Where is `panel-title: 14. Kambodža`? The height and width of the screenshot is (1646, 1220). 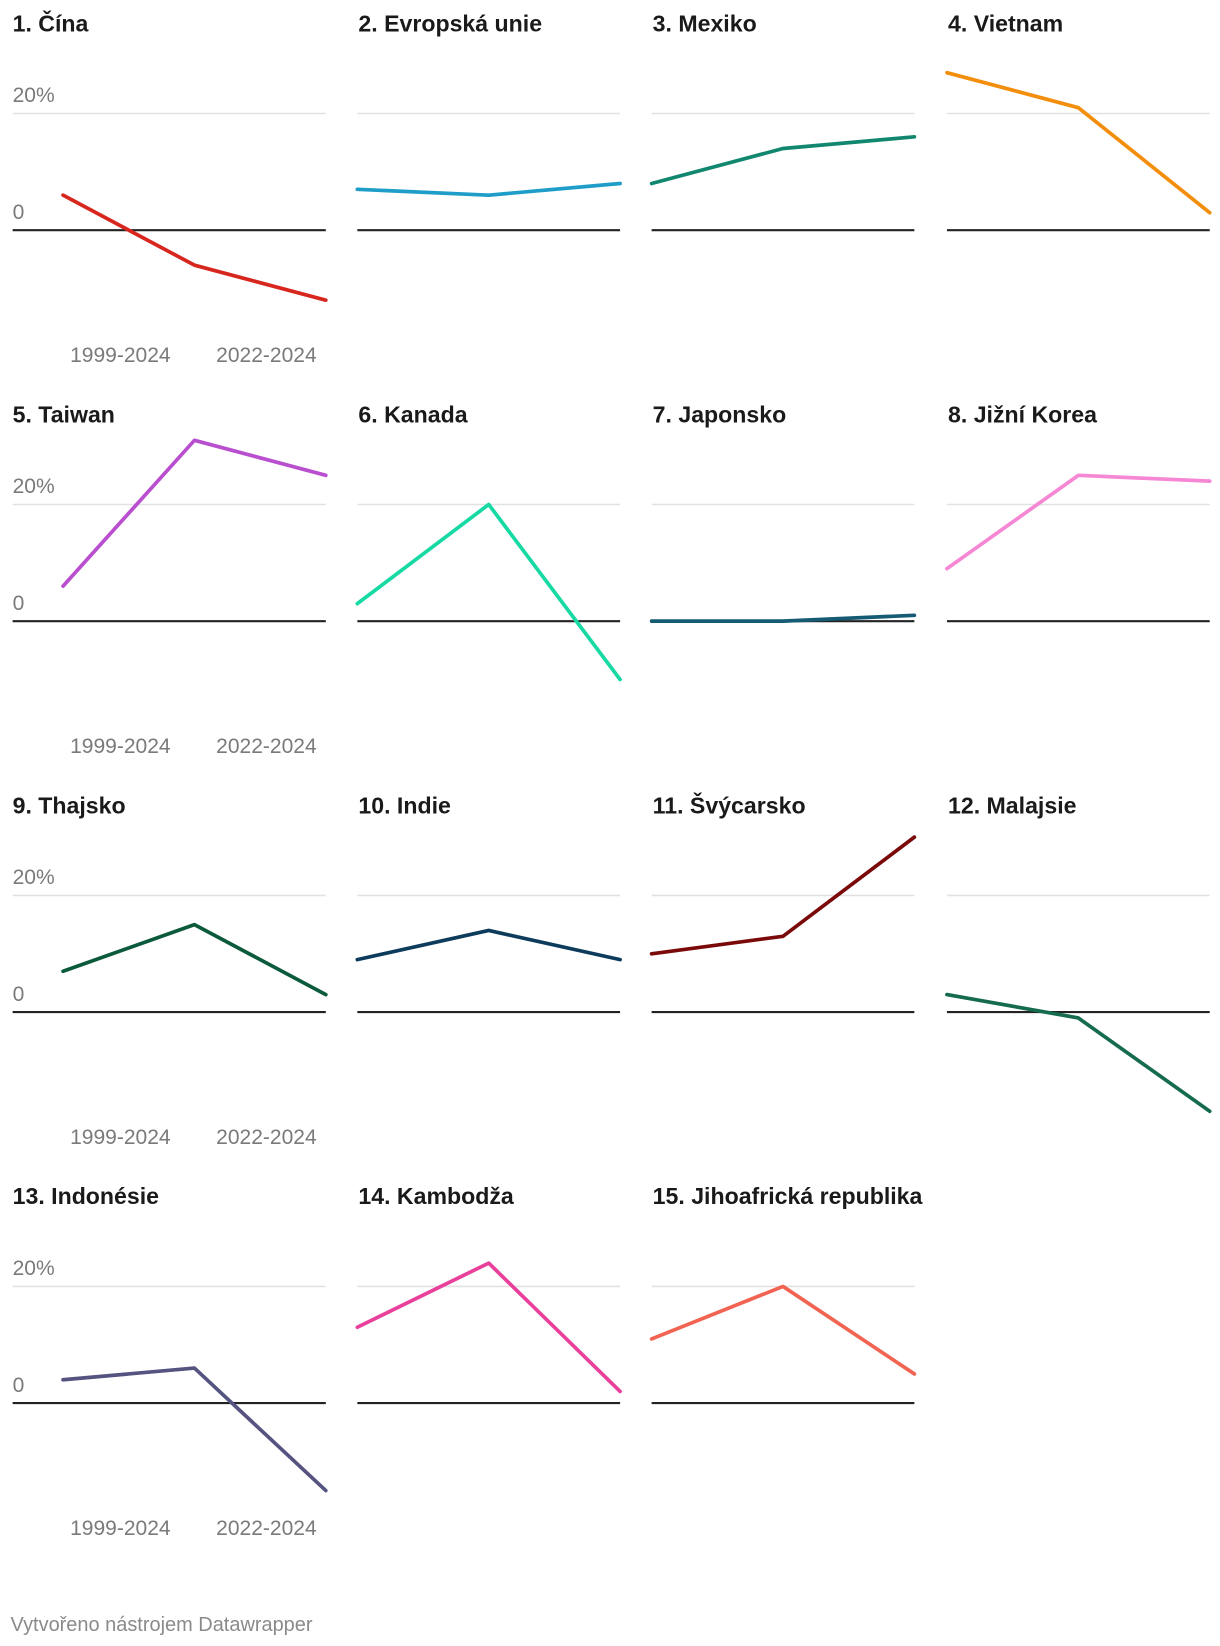
panel-title: 14. Kambodža is located at coordinates (436, 1196).